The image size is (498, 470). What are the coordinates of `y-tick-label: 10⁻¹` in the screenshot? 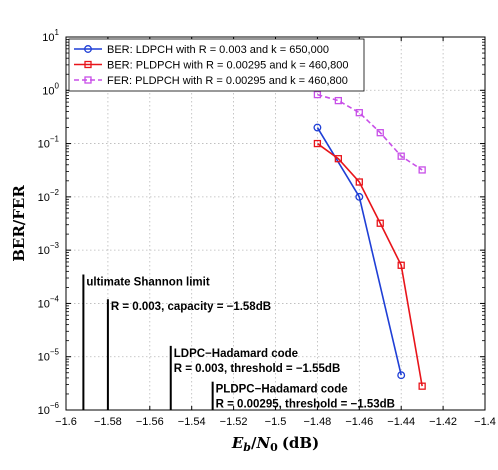 It's located at (49, 143).